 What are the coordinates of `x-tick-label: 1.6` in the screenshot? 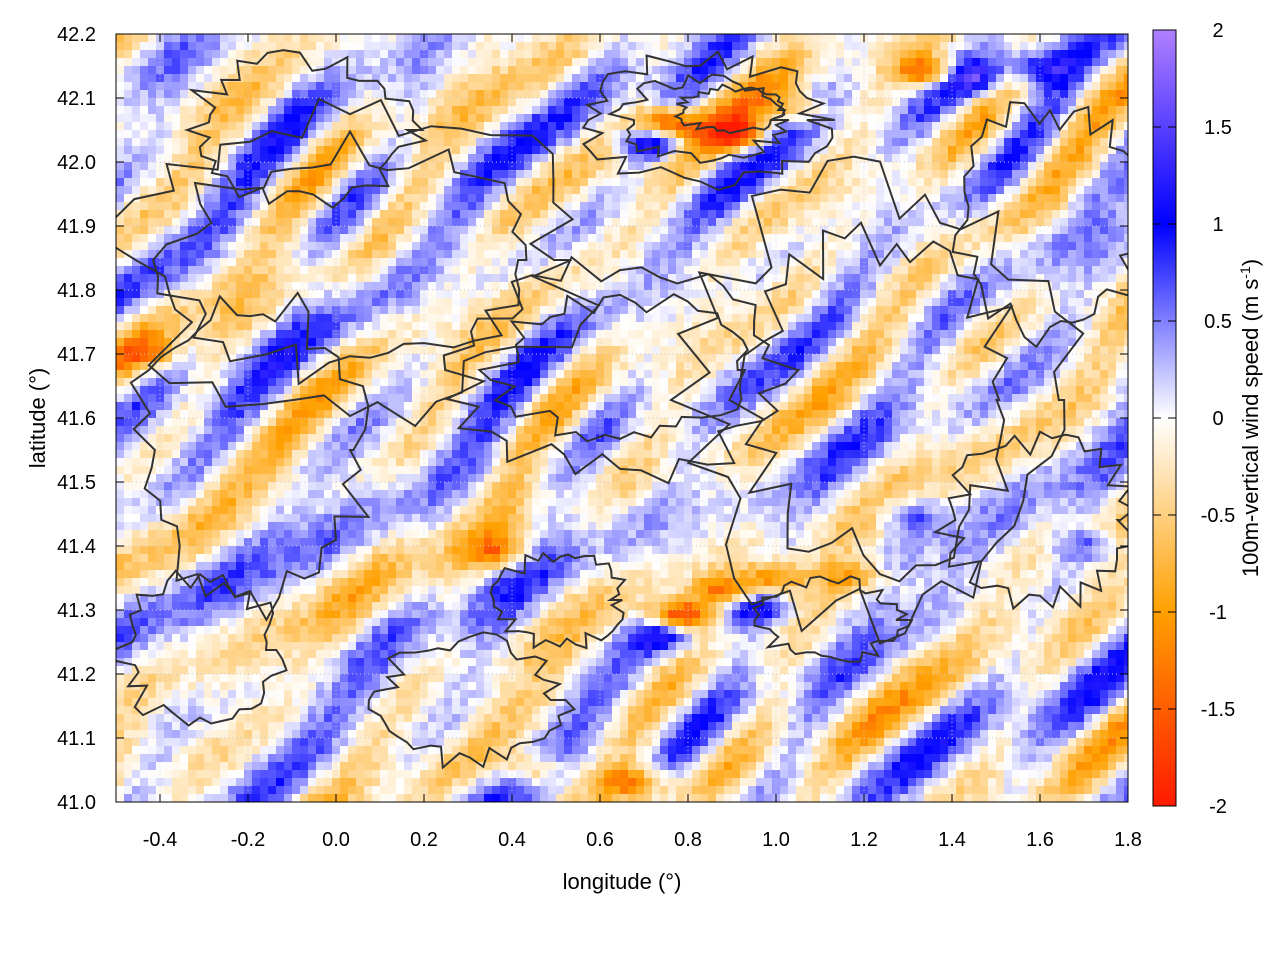 It's located at (1040, 840).